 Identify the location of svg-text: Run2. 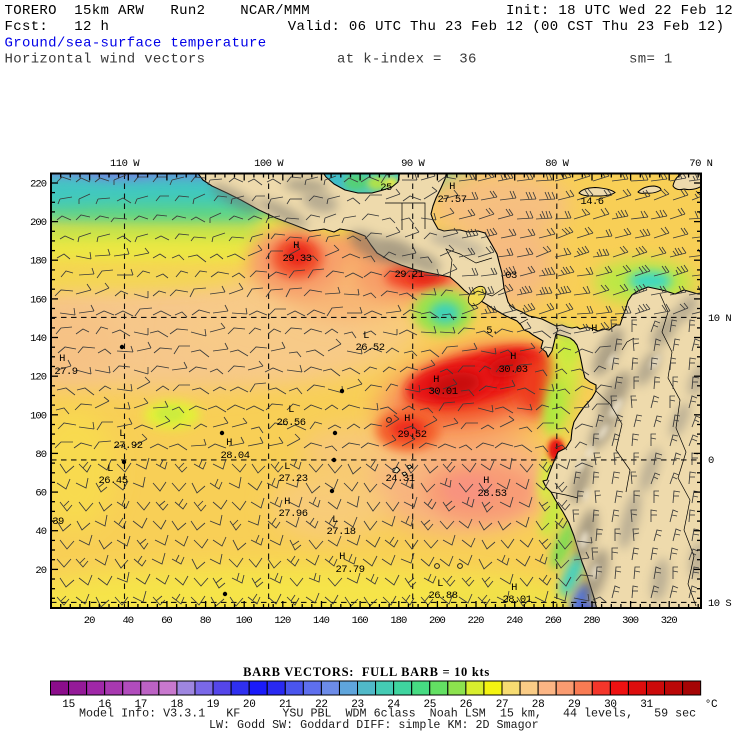
(187, 11).